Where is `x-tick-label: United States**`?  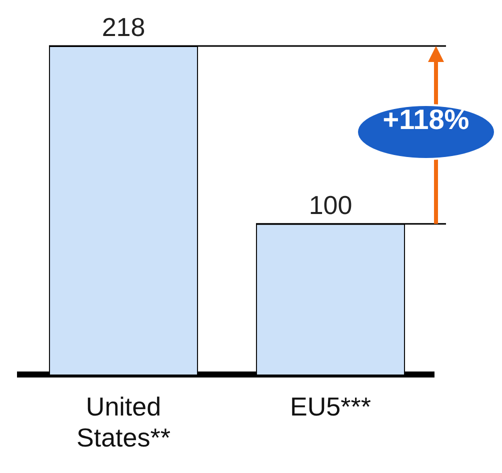
x-tick-label: United States** is located at coordinates (123, 422).